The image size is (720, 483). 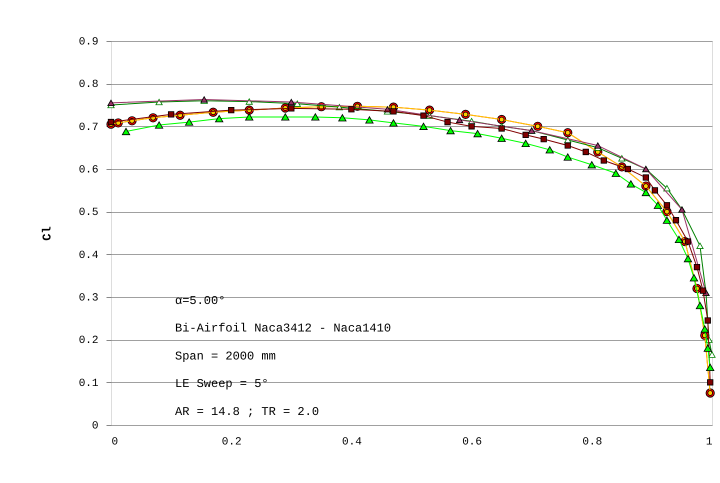 I want to click on y-tick-label: 0, so click(x=95, y=426).